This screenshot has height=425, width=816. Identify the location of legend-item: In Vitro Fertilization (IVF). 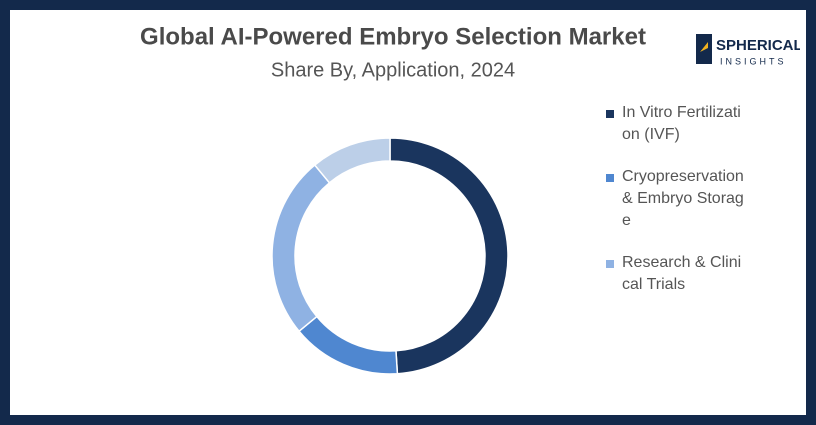
(676, 124).